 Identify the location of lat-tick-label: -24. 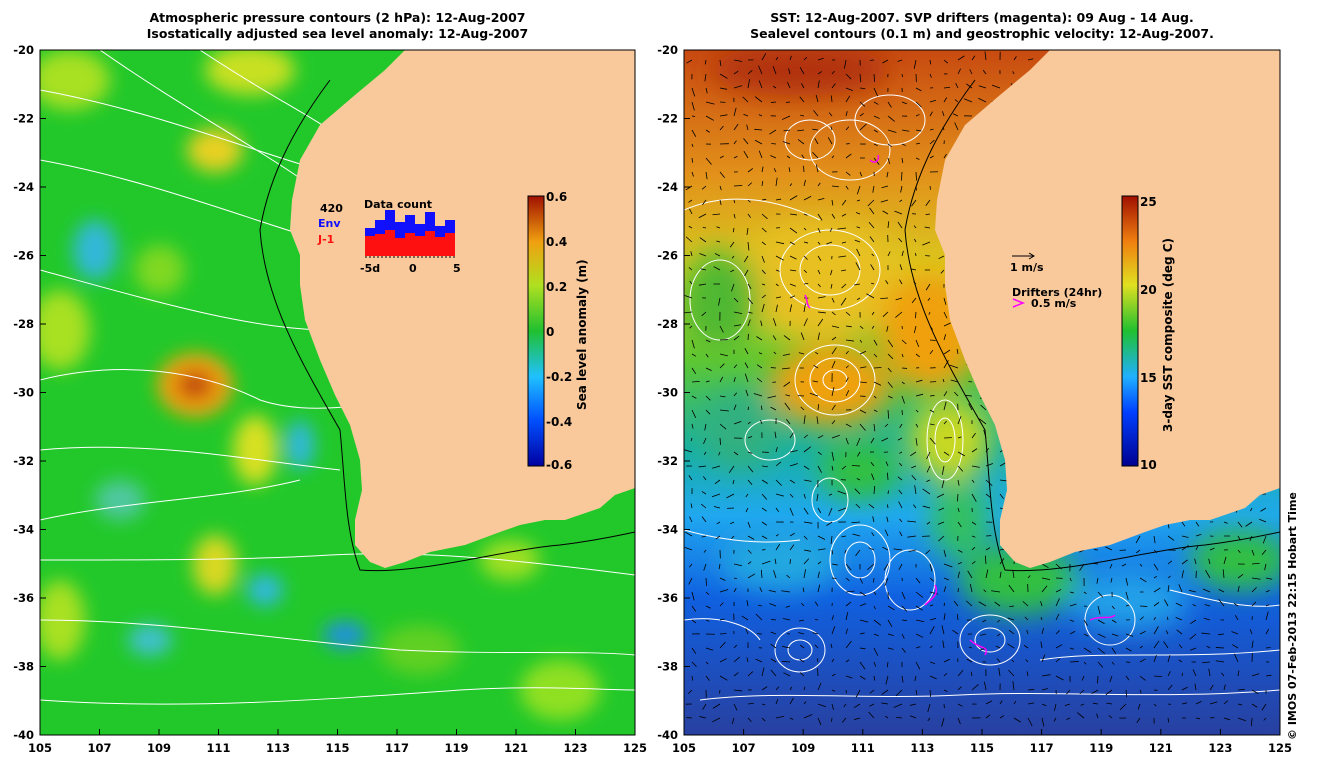
(667, 187).